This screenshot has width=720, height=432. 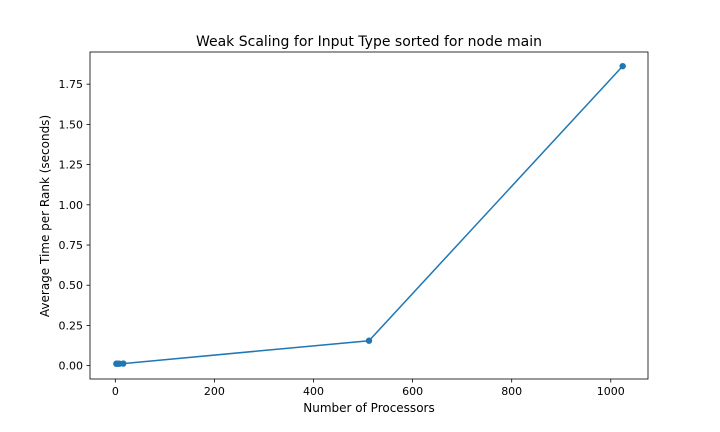 What do you see at coordinates (511, 391) in the screenshot?
I see `x-tick-label: 800` at bounding box center [511, 391].